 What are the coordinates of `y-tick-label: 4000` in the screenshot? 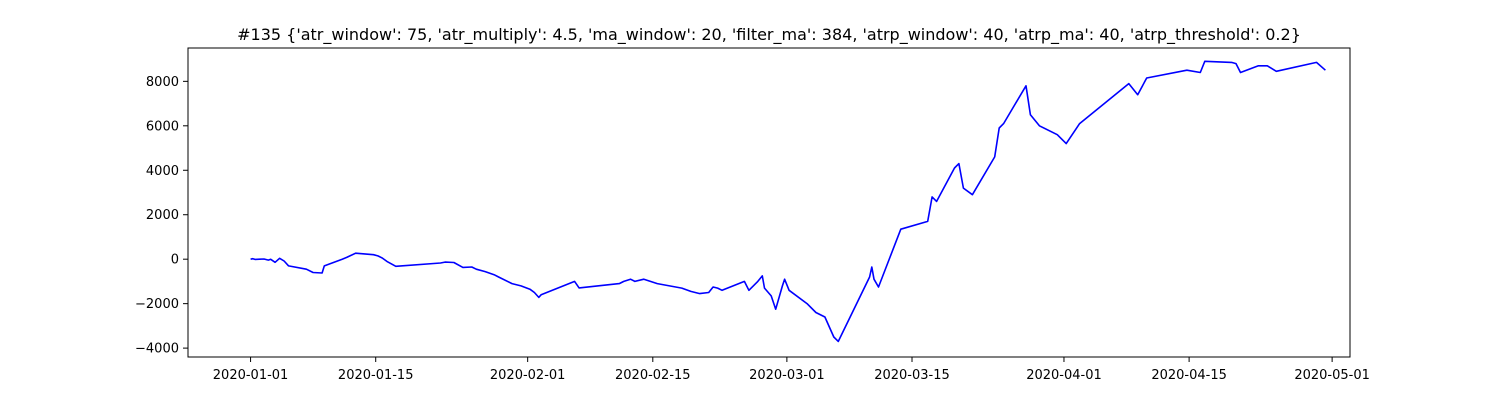 It's located at (162, 171).